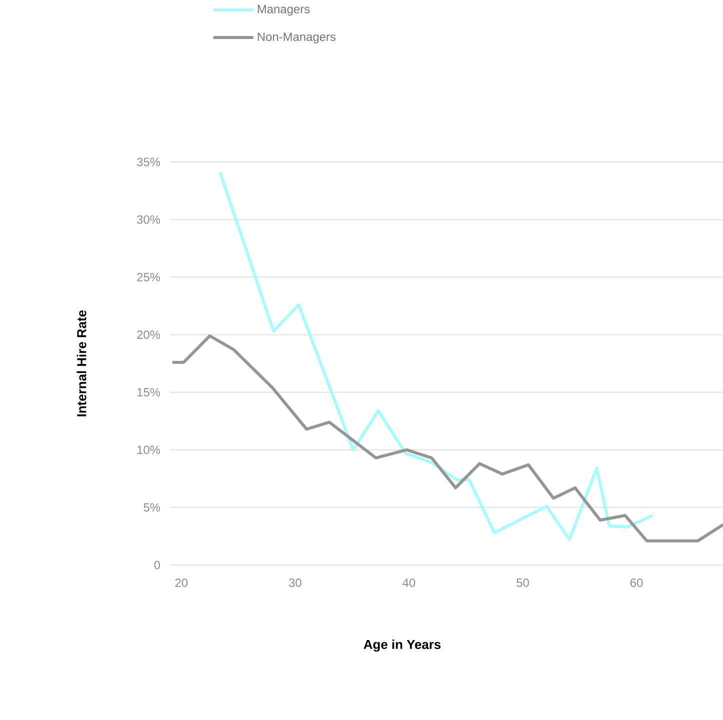  Describe the element at coordinates (157, 565) in the screenshot. I see `y-tick-label: 0` at that location.